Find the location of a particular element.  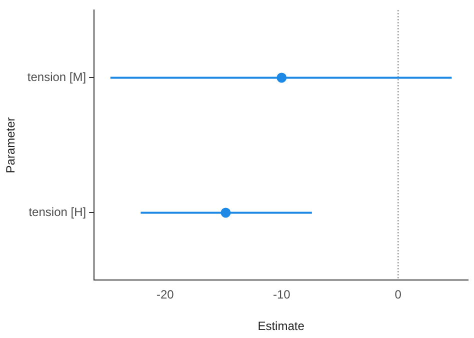

x-tick-label: 0 is located at coordinates (398, 295).